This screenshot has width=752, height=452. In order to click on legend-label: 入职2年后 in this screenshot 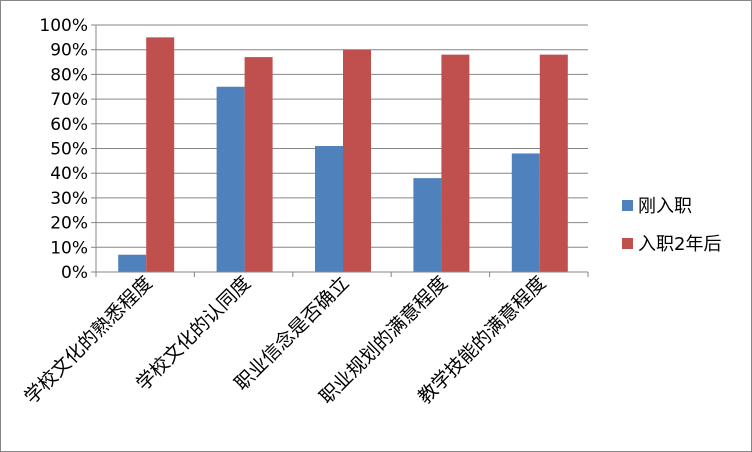, I will do `click(679, 244)`.